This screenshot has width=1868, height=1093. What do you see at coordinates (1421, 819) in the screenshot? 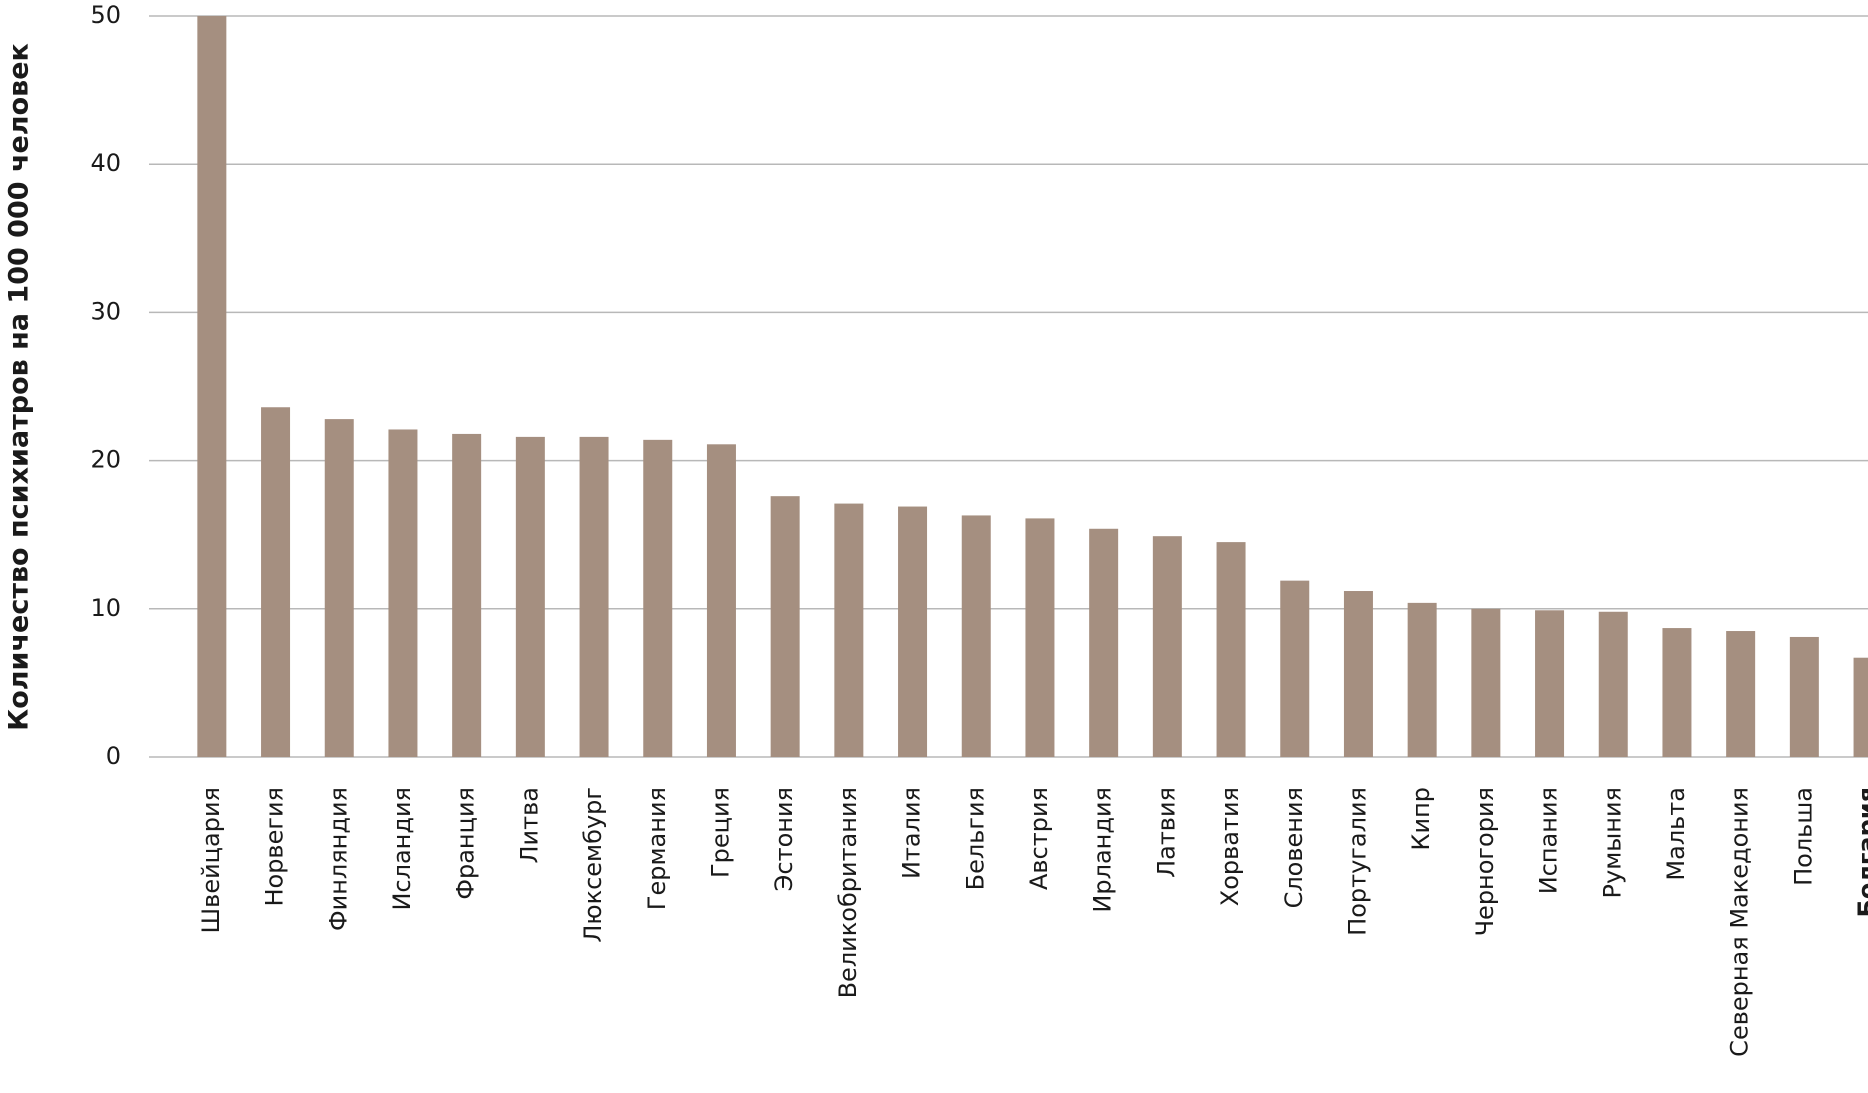
I see `x-tick-label: Кипр` at bounding box center [1421, 819].